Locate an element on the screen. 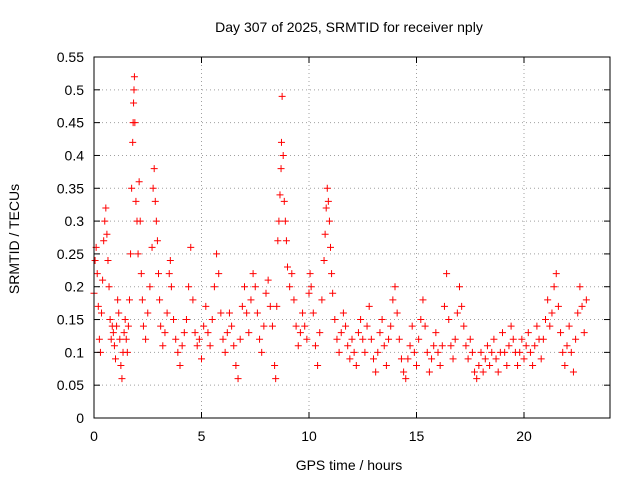  x-tick-label: 5 is located at coordinates (202, 436).